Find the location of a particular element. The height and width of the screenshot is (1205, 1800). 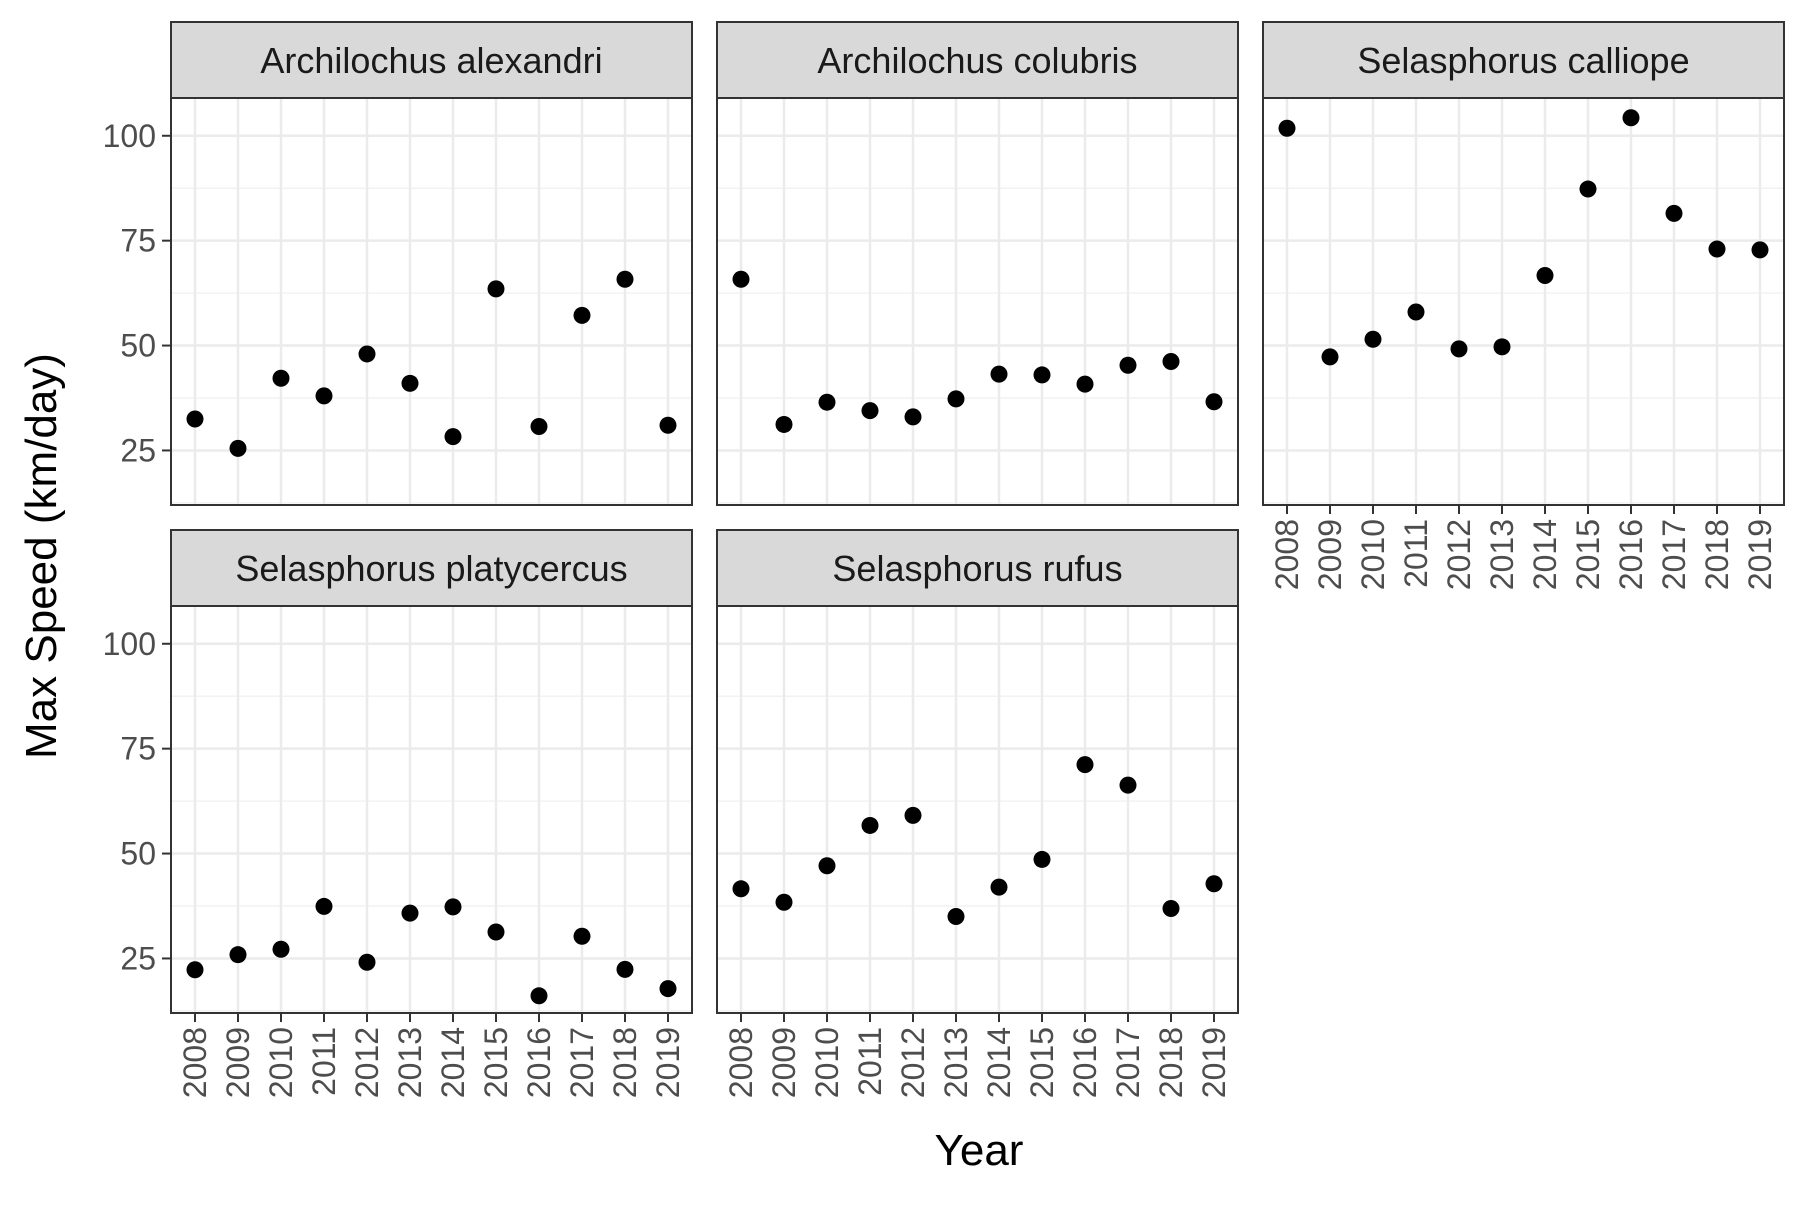

y-tick-label: 100 is located at coordinates (129, 136).